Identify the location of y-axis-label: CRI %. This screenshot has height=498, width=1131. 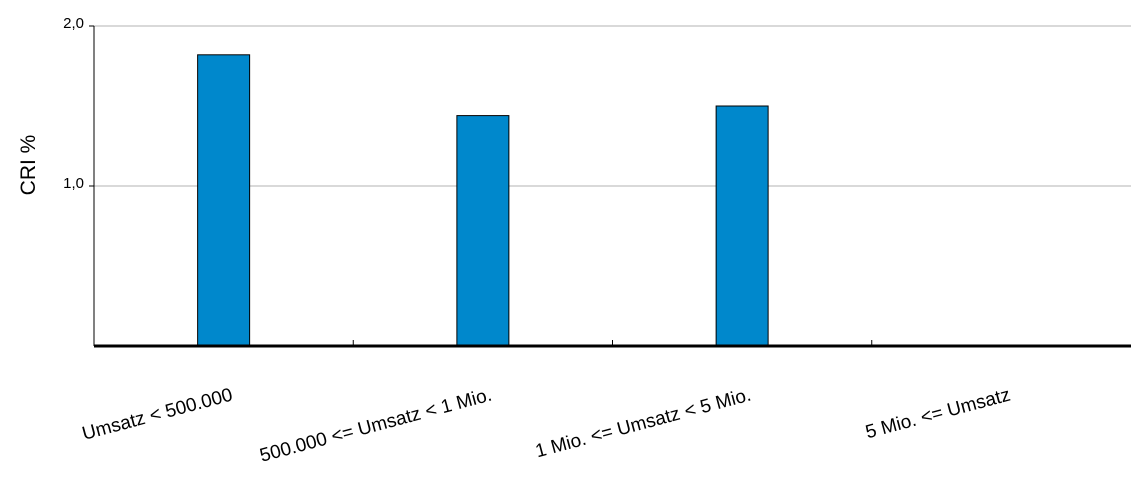
(28, 165).